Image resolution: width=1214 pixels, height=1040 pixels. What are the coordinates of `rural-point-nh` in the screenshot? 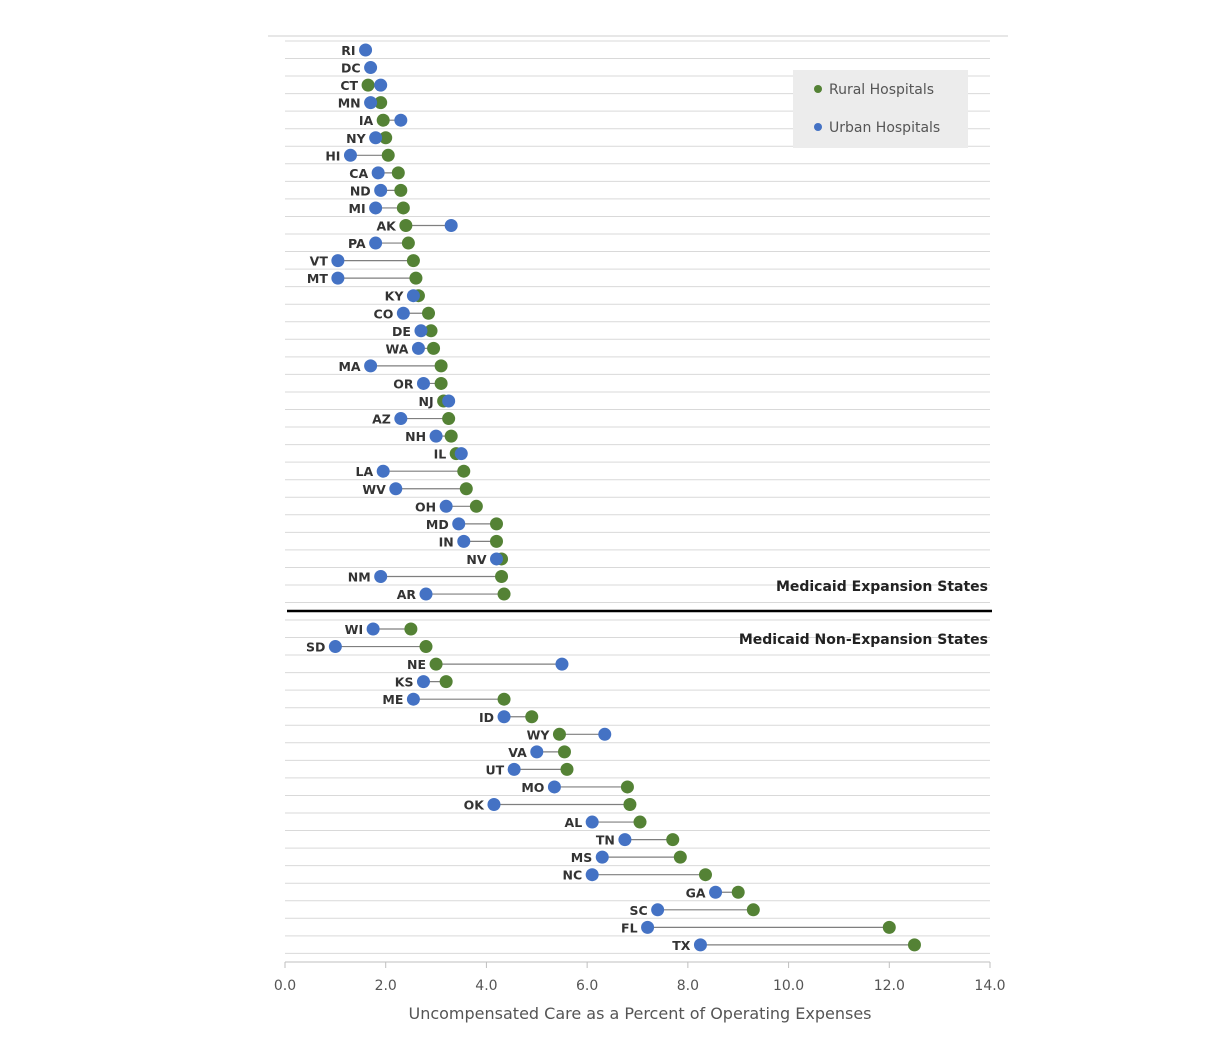 It's located at (451, 436).